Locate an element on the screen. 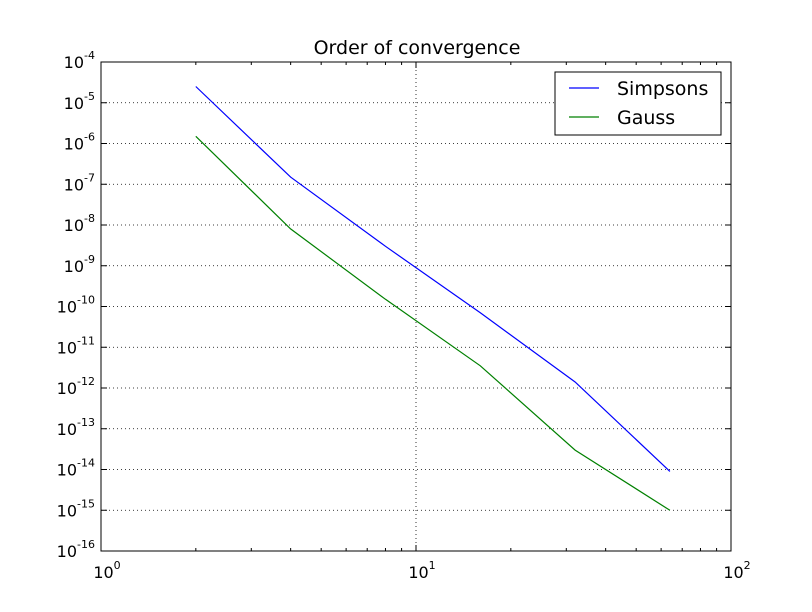 The width and height of the screenshot is (812, 612). legend-label: Simpsons is located at coordinates (662, 89).